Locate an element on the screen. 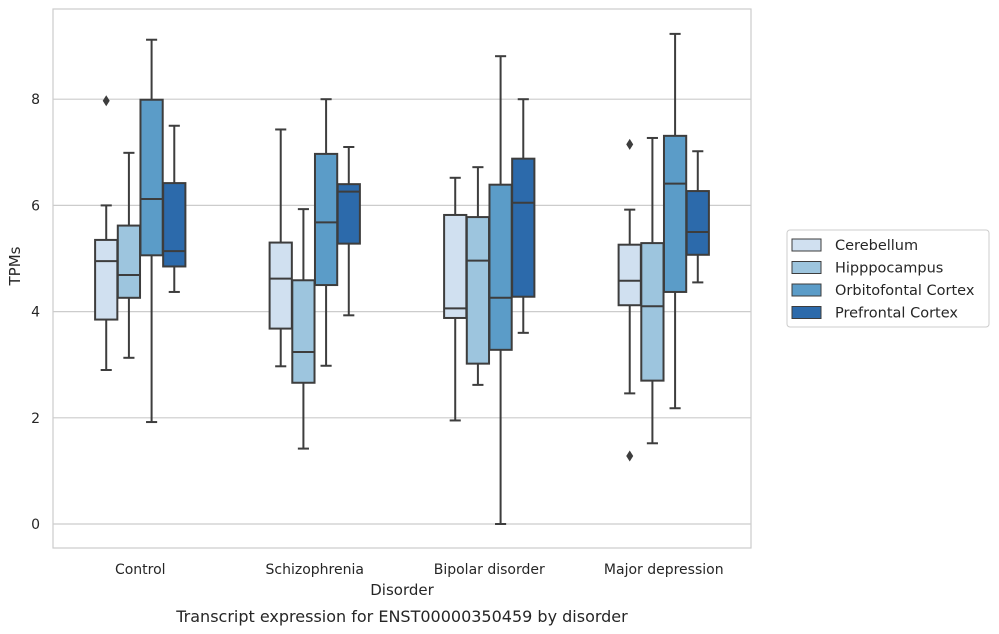 This screenshot has width=999, height=634. x-tick-label: Bipolar disorder is located at coordinates (489, 570).